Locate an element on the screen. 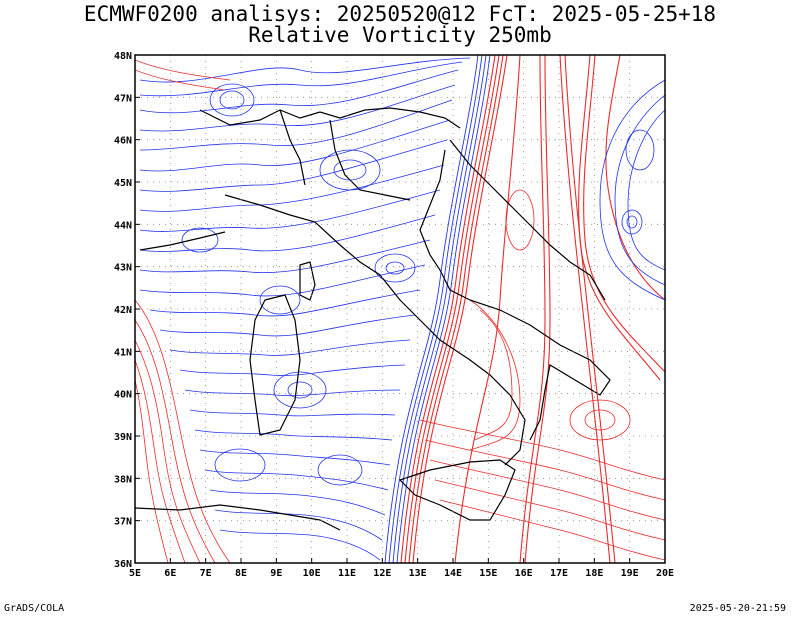  x-tick-label: 20E is located at coordinates (665, 573).